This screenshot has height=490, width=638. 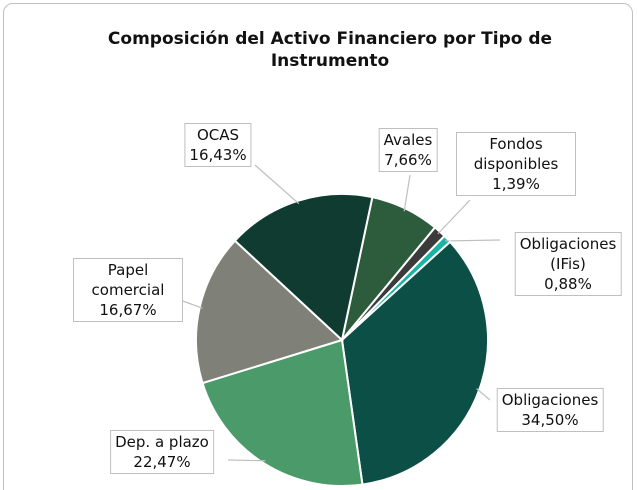 What do you see at coordinates (516, 184) in the screenshot?
I see `label-value: 1,39%` at bounding box center [516, 184].